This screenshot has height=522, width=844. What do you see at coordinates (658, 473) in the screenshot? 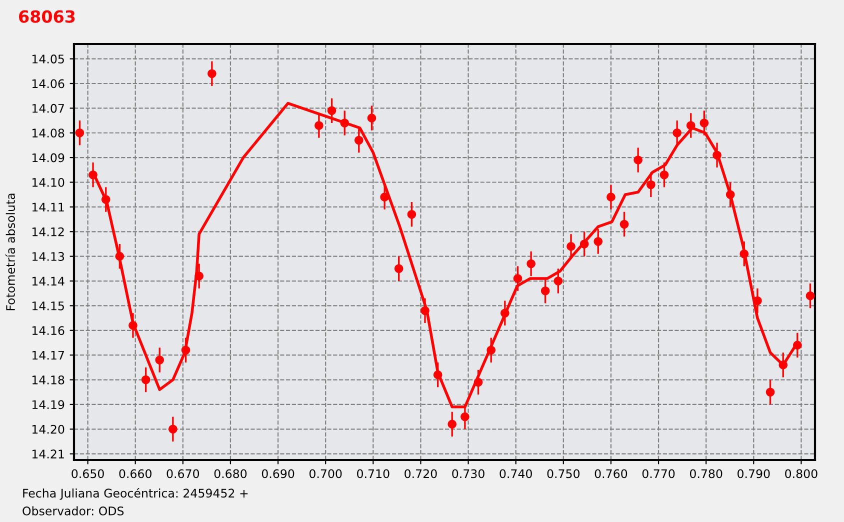
I see `x-tick-label: 0.770` at bounding box center [658, 473].